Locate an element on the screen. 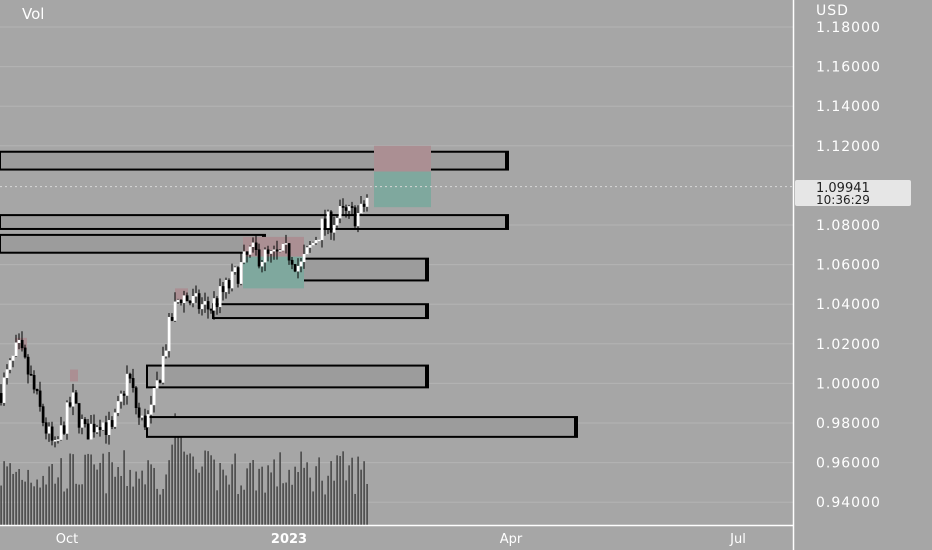  price-tick-label: 1.04000 is located at coordinates (848, 305).